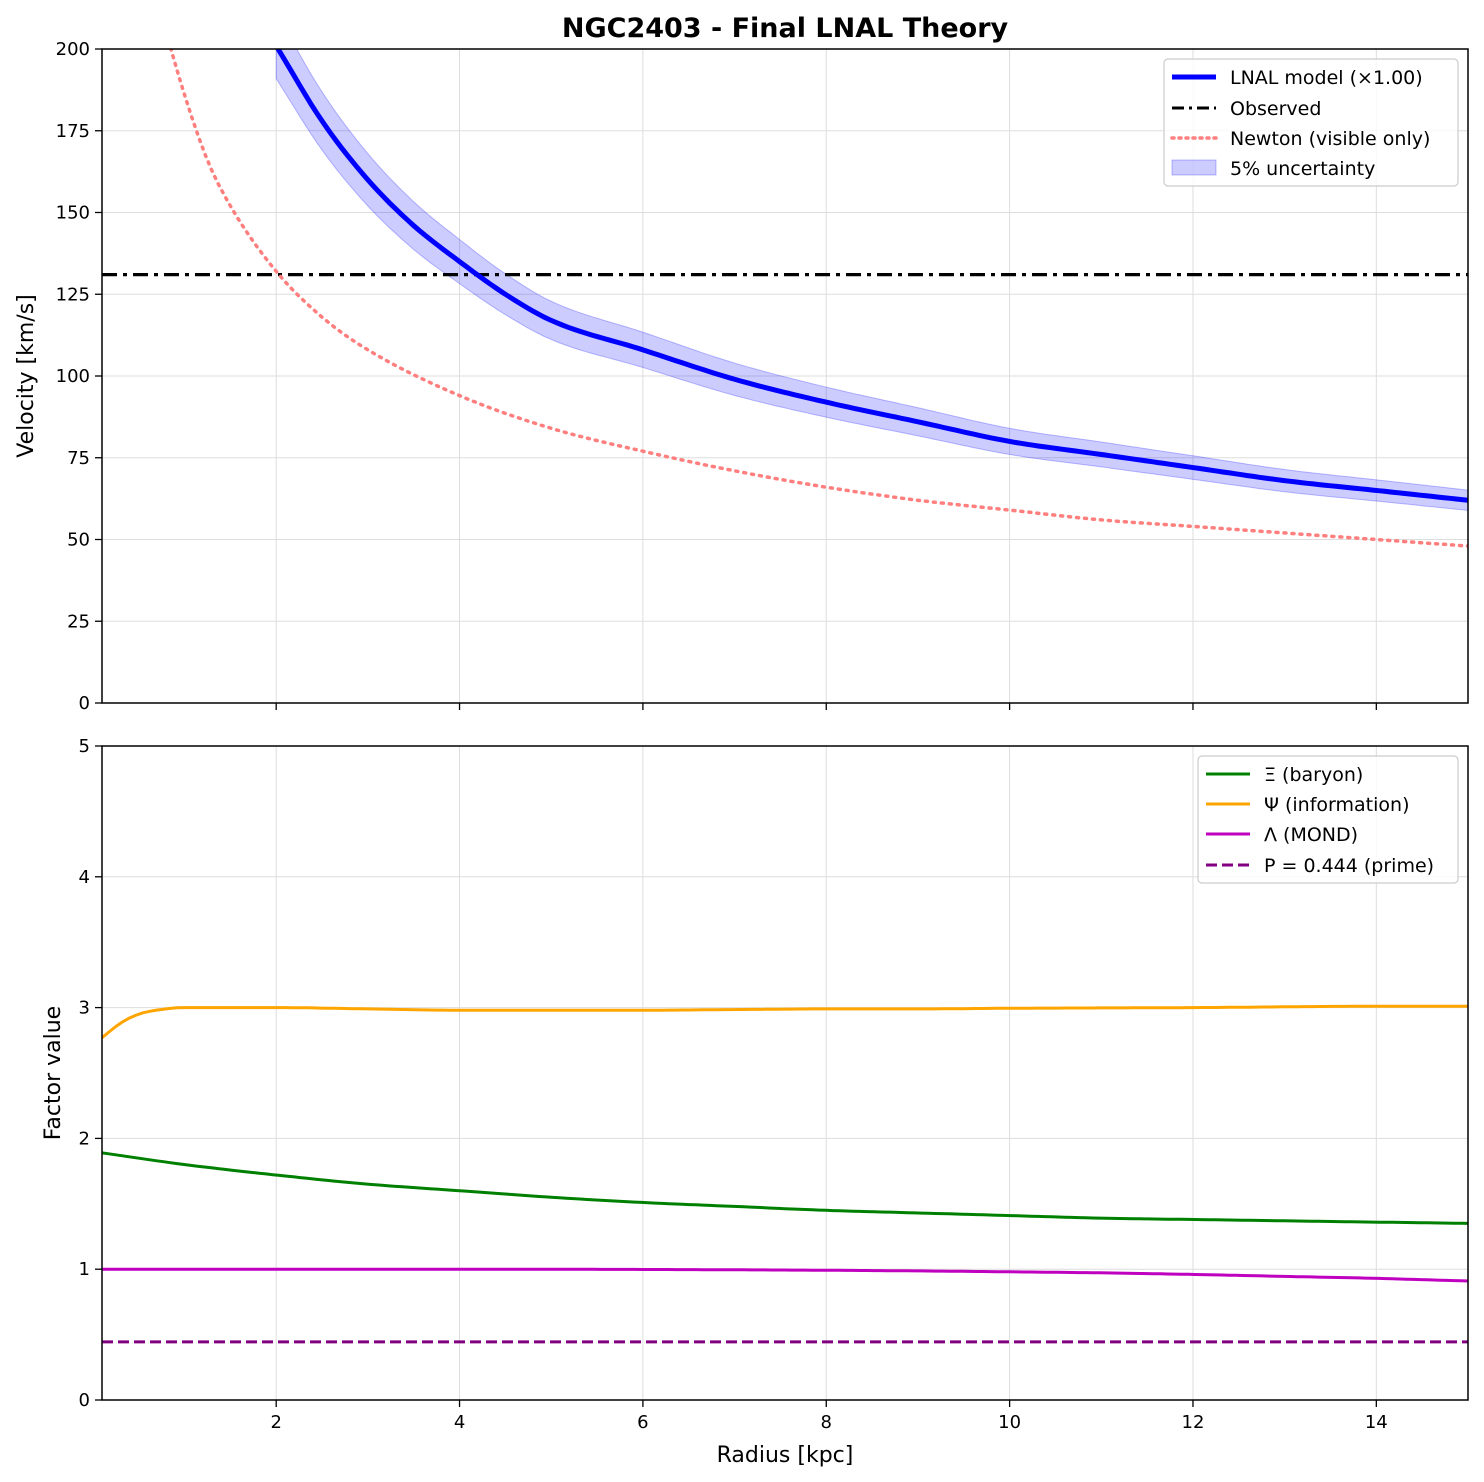 The image size is (1484, 1482). Describe the element at coordinates (73, 376) in the screenshot. I see `velocity-y-tick-label: 100` at that location.